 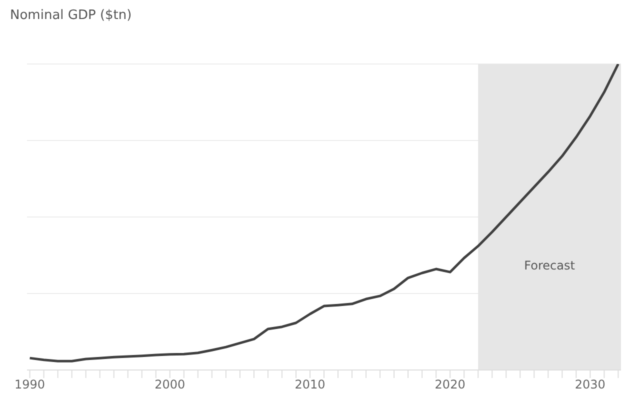 What do you see at coordinates (71, 15) in the screenshot?
I see `chart-title: Nominal GDP ($tn)` at bounding box center [71, 15].